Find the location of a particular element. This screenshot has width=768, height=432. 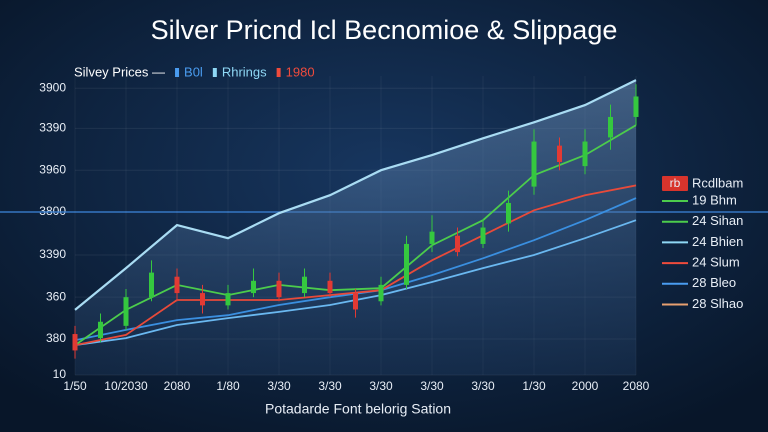

legend-label: 1980 is located at coordinates (300, 71).